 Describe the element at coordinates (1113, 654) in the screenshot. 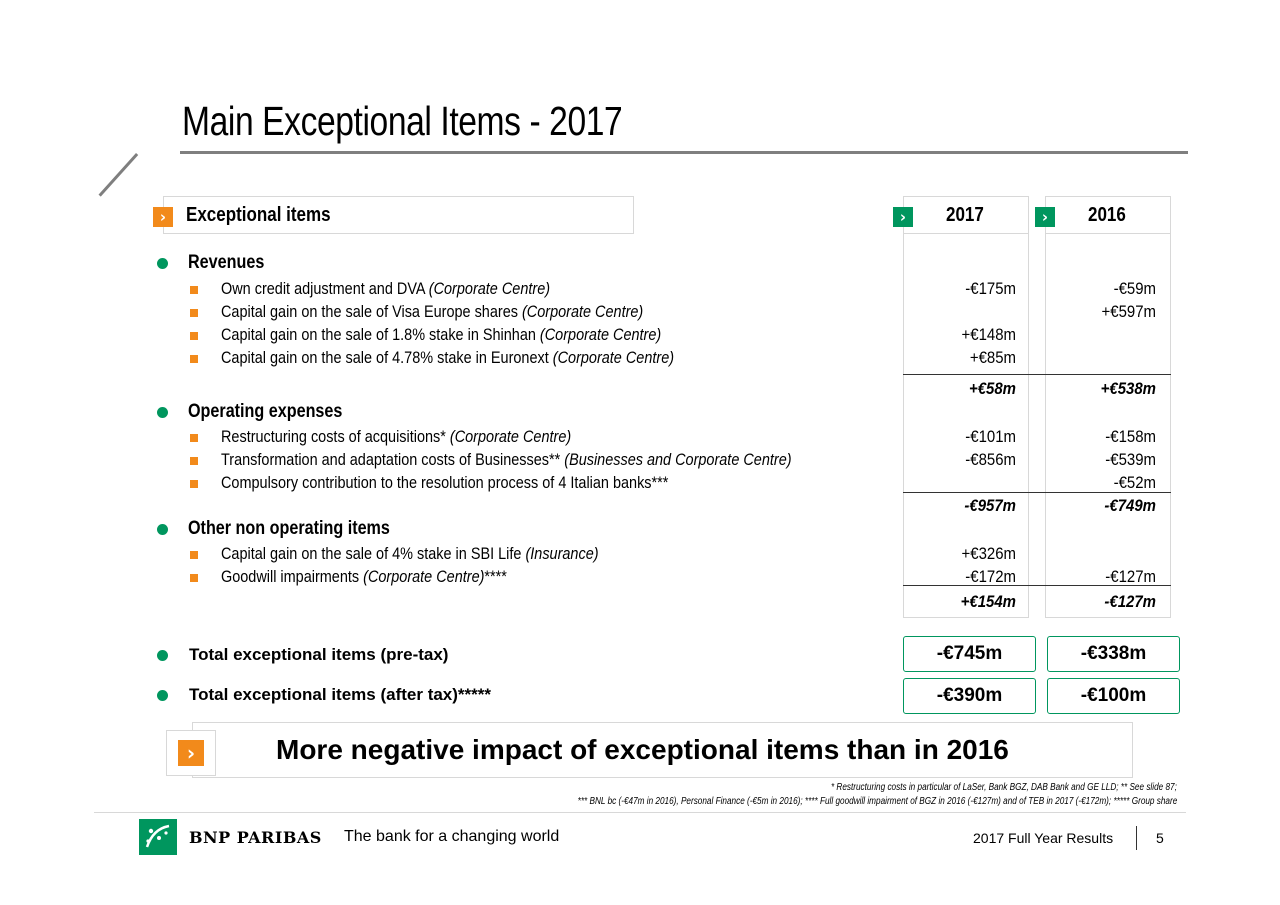

I see `total-pretax-2016: -€338m` at that location.